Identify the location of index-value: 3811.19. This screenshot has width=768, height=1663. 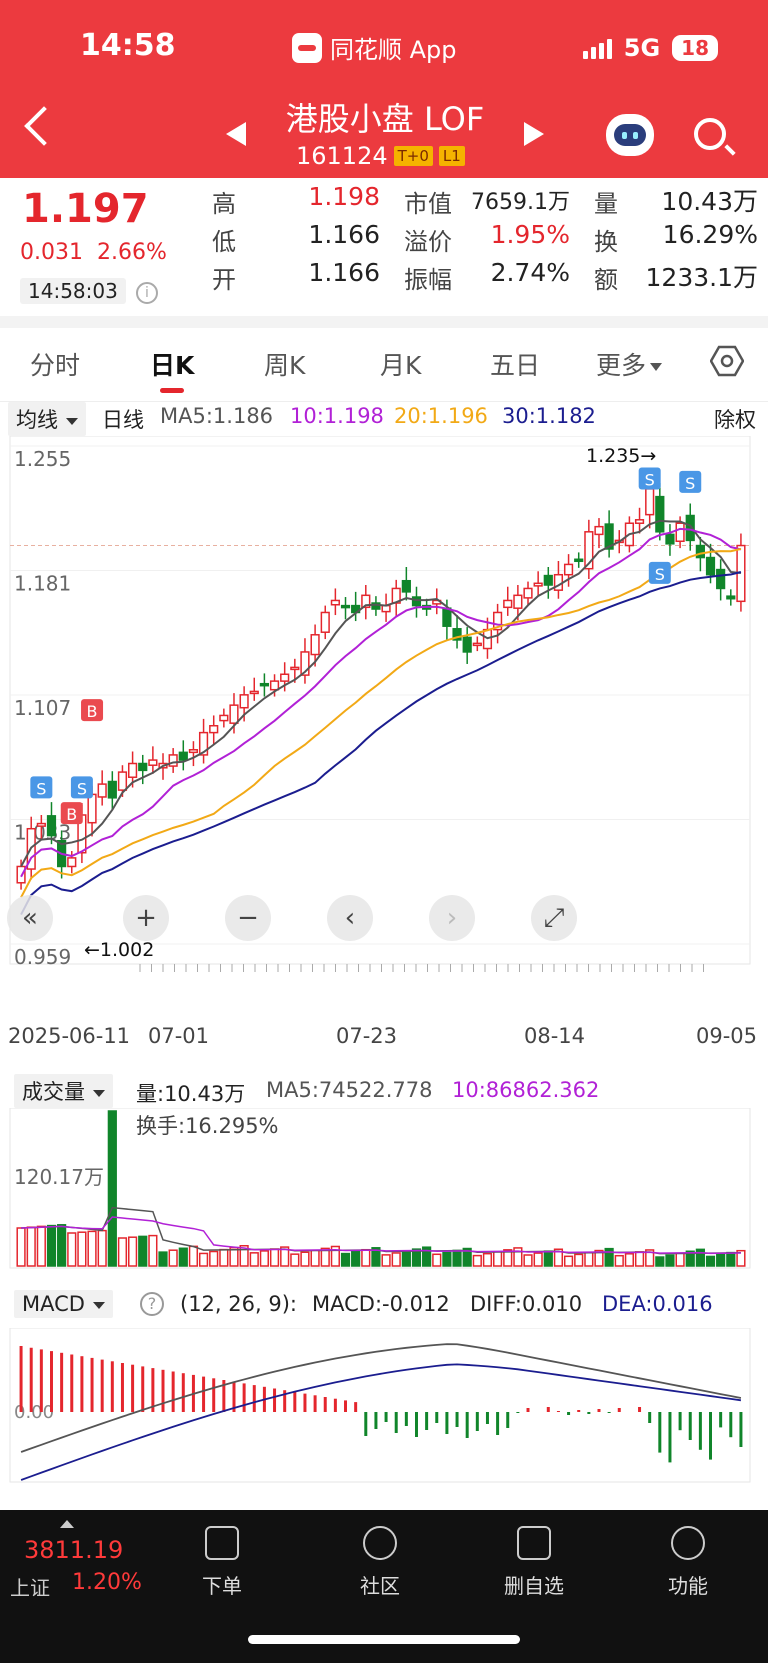
(74, 1550).